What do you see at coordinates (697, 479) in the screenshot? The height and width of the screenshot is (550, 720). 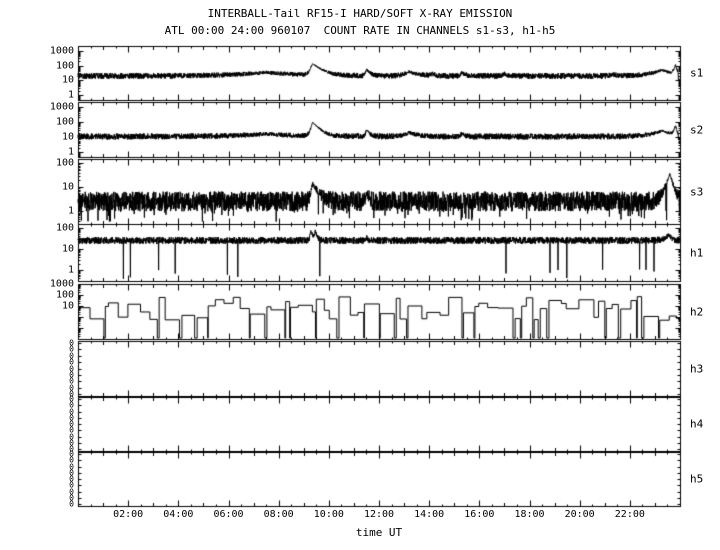 I see `panel-label-h5: h5` at bounding box center [697, 479].